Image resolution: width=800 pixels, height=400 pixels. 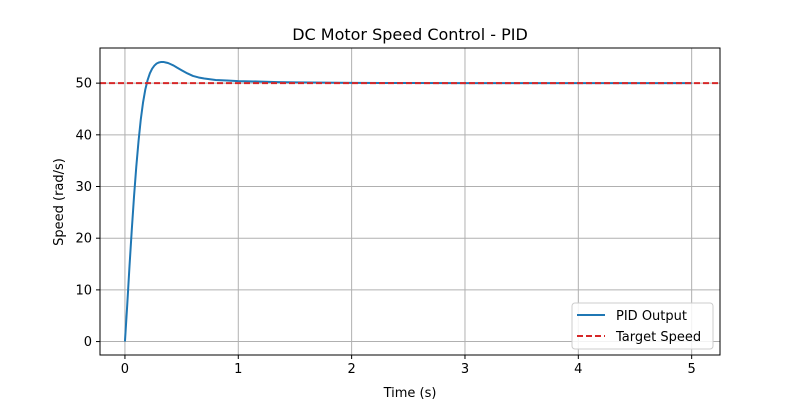 What do you see at coordinates (465, 369) in the screenshot?
I see `x-tick-label: 3` at bounding box center [465, 369].